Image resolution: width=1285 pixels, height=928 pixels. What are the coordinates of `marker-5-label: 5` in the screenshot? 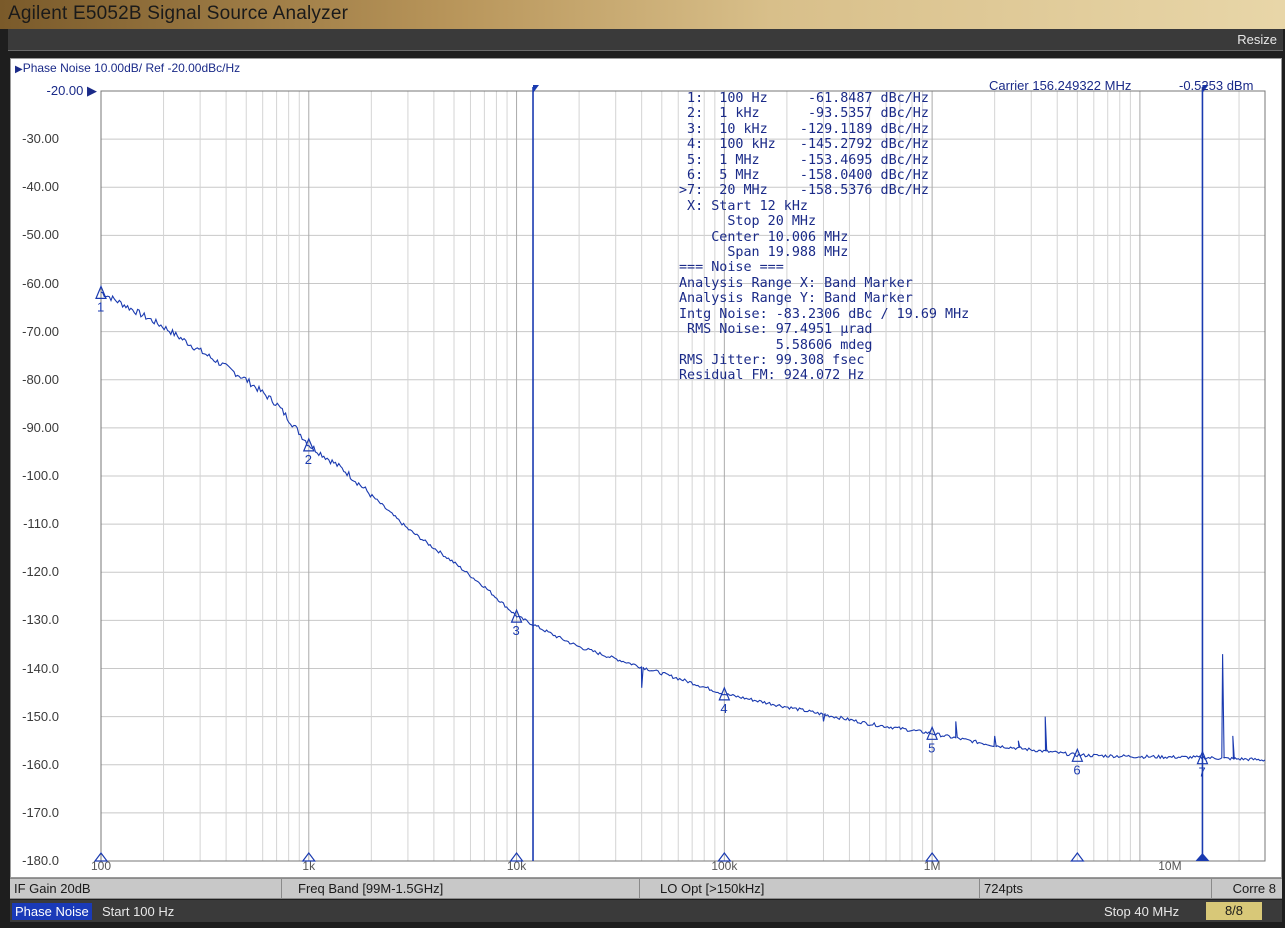 It's located at (931, 747).